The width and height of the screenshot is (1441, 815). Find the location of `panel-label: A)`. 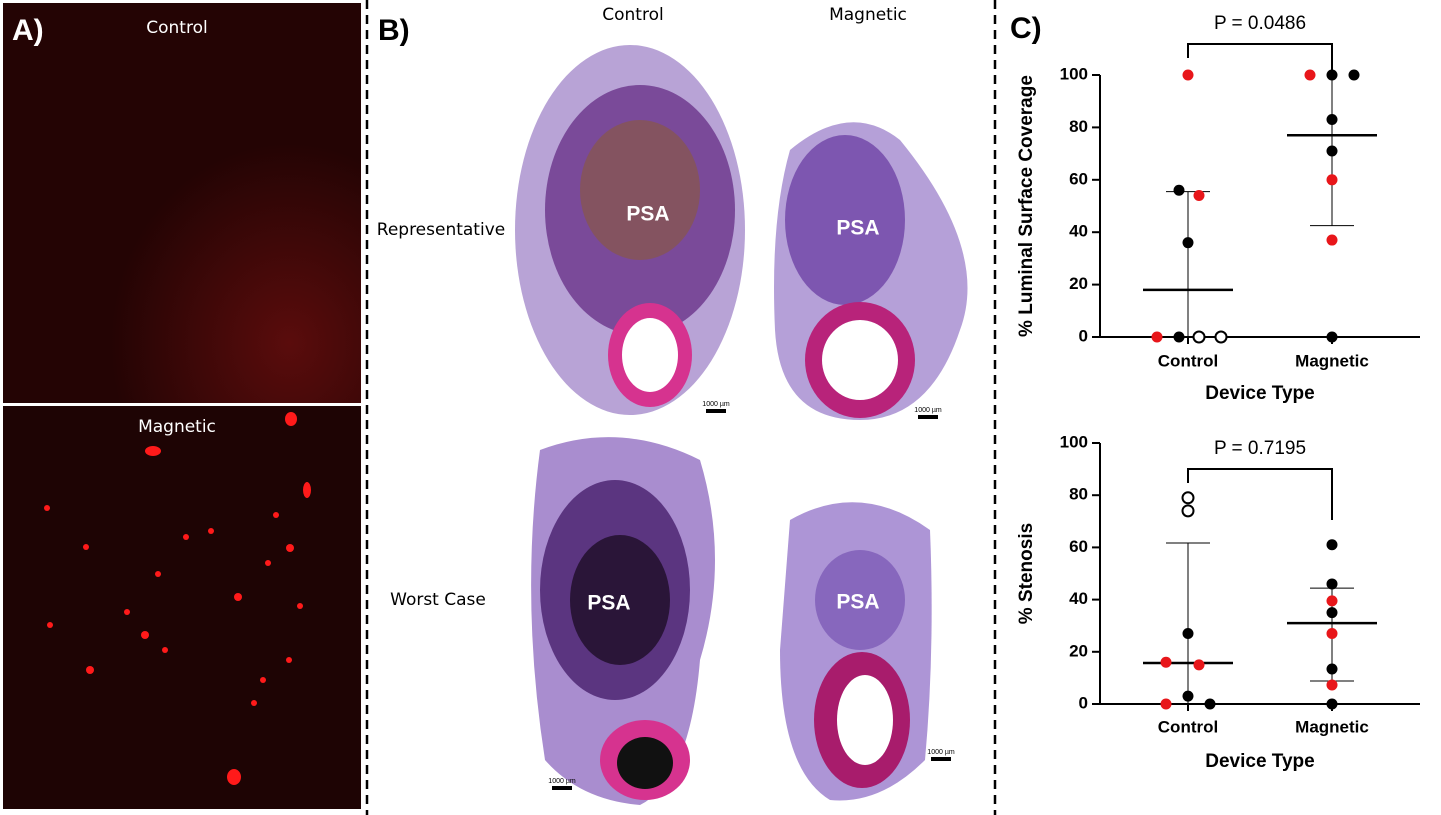

panel-label: A) is located at coordinates (28, 30).